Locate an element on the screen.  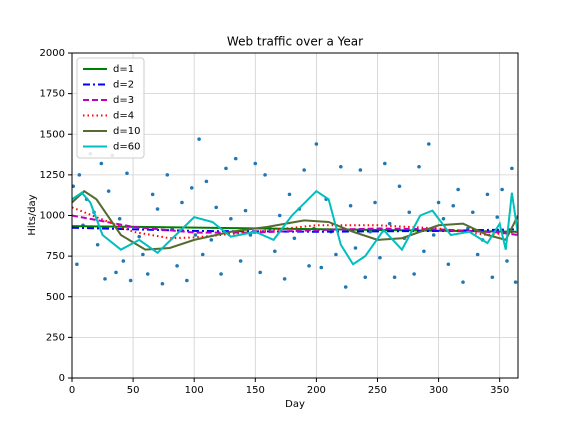
x-tick-label: 0 is located at coordinates (72, 390).